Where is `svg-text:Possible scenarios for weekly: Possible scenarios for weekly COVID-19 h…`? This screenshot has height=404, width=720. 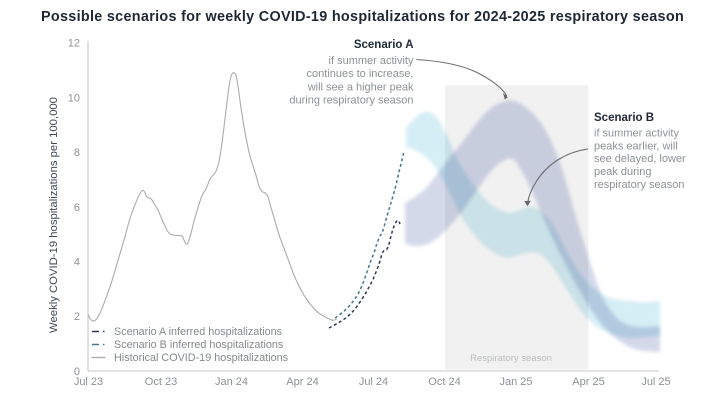
svg-text:Possible scenarios for weekly: Possible scenarios for weekly COVID-19 h… is located at coordinates (362, 17).